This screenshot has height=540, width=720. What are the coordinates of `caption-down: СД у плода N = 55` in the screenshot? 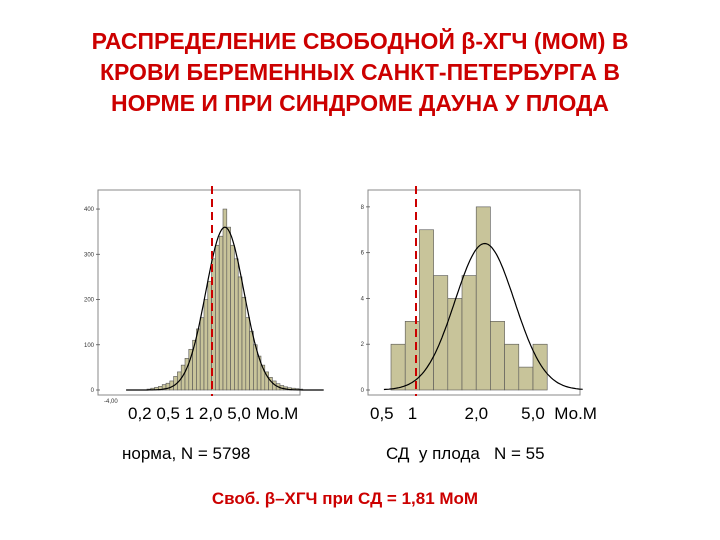 It's located at (465, 453).